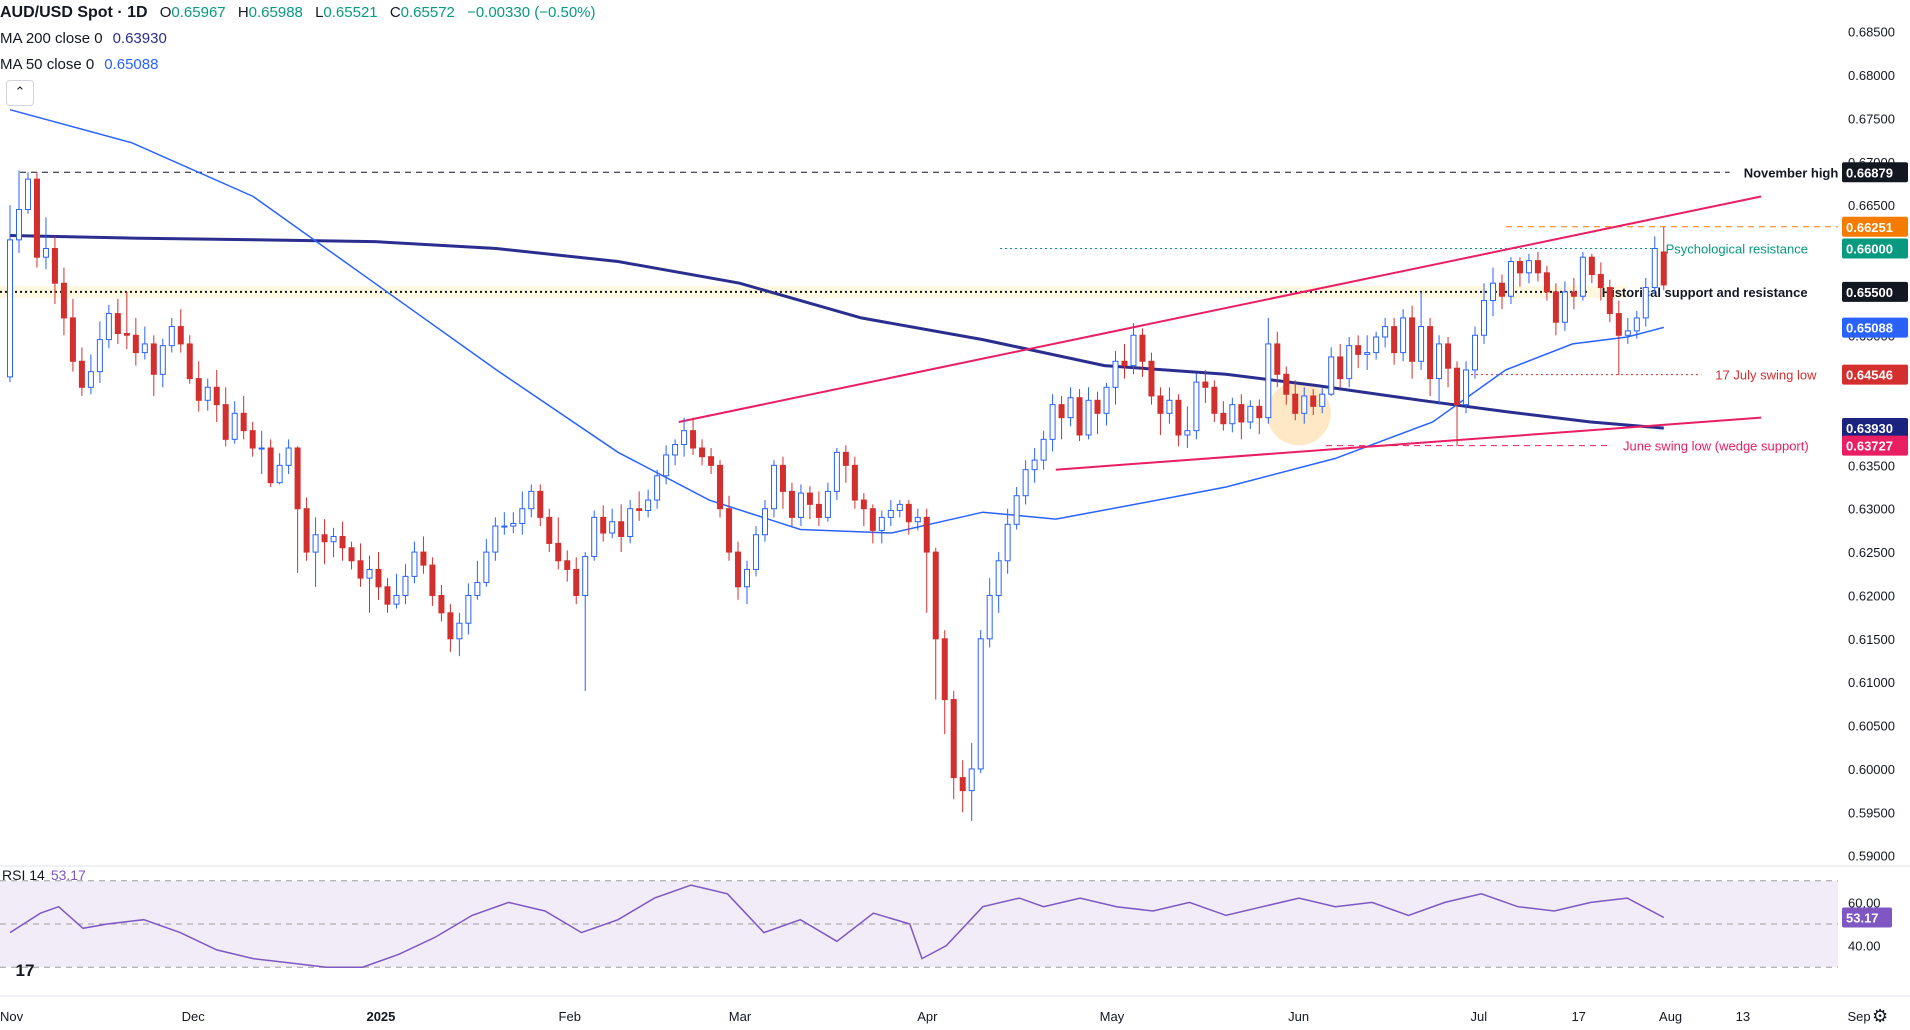 This screenshot has width=1910, height=1030. Describe the element at coordinates (1869, 172) in the screenshot. I see `price-badge-label: 0.66879` at that location.